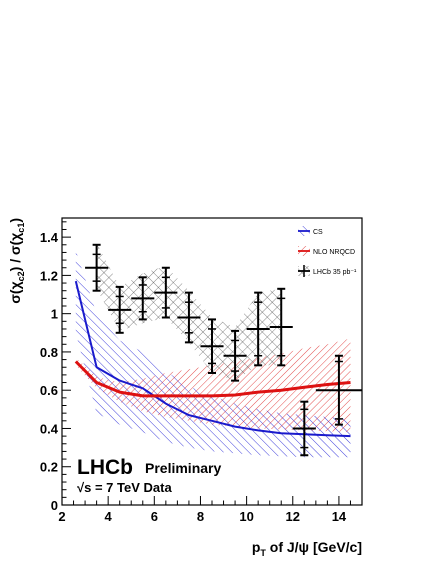 The width and height of the screenshot is (436, 564). Describe the element at coordinates (183, 468) in the screenshot. I see `status-label: Preliminary` at that location.